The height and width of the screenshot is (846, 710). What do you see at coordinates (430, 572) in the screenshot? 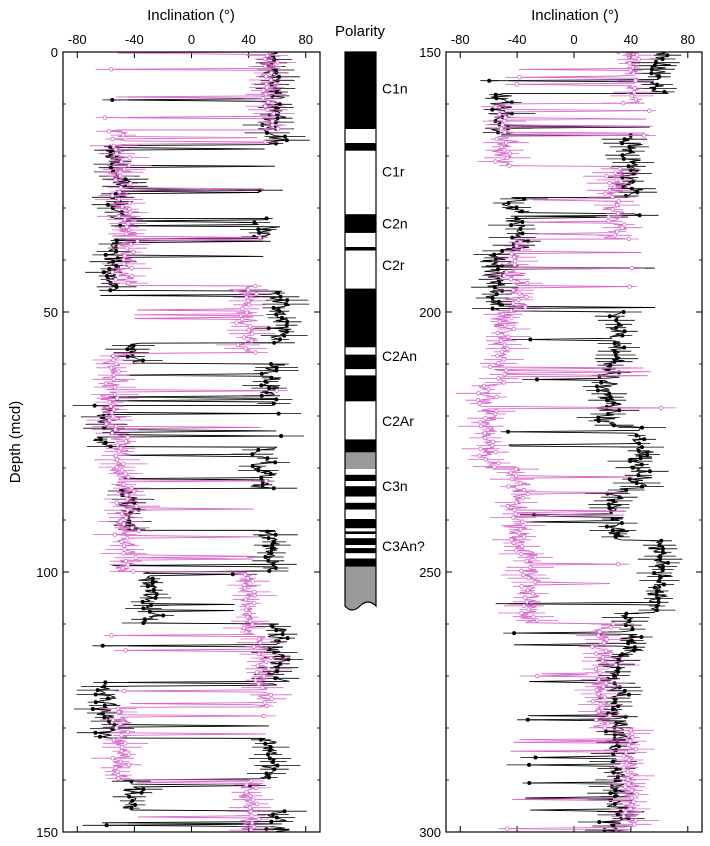
I see `y-tick-label: 250` at bounding box center [430, 572].